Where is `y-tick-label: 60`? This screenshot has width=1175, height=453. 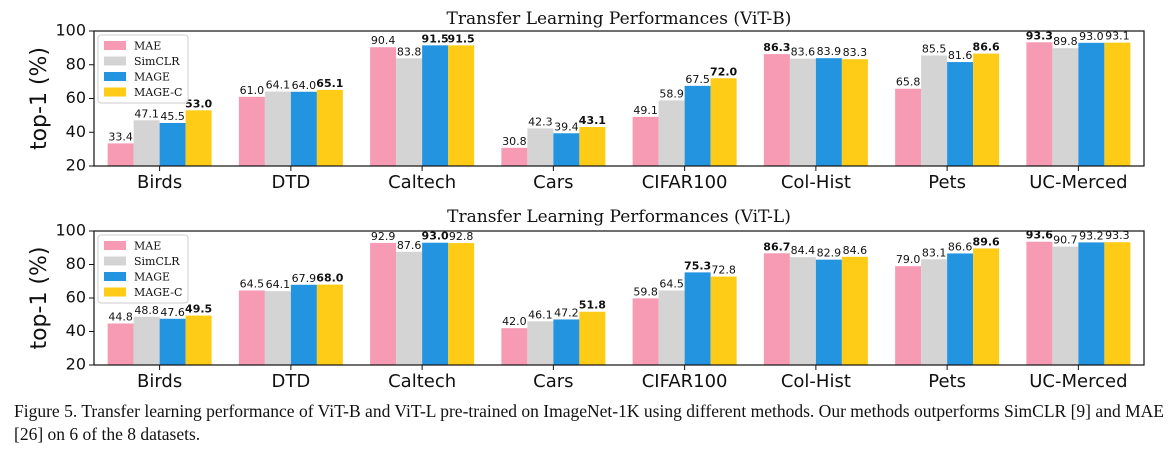 y-tick-label: 60 is located at coordinates (76, 297).